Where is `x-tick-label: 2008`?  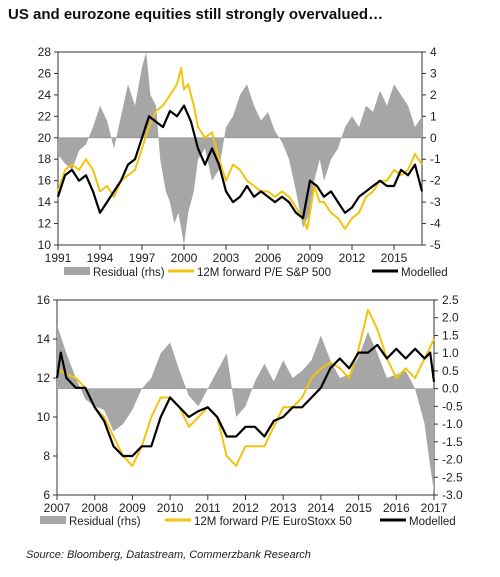
x-tick-label: 2008 is located at coordinates (94, 508).